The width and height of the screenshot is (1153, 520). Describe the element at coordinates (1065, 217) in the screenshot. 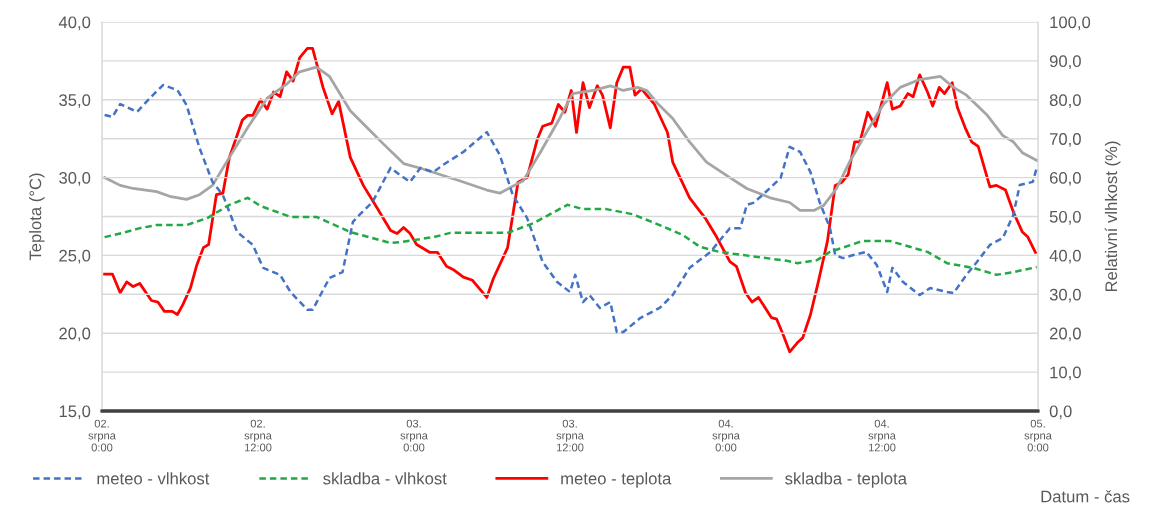

I see `y2-tick-label: 50,0` at that location.